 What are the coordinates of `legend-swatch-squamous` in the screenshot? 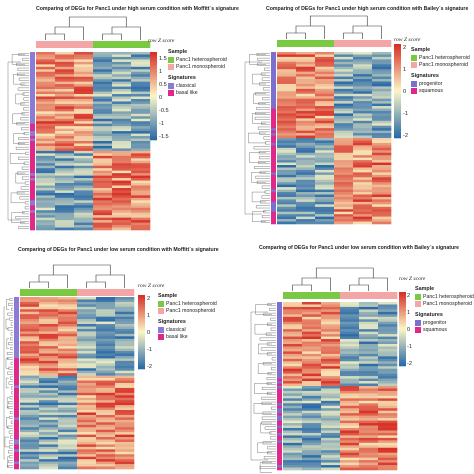 It's located at (414, 91).